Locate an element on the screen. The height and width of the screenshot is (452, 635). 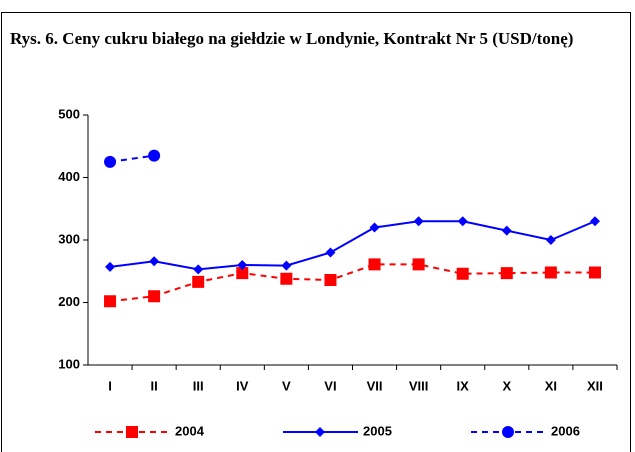
x-tick-label: IX is located at coordinates (463, 385).